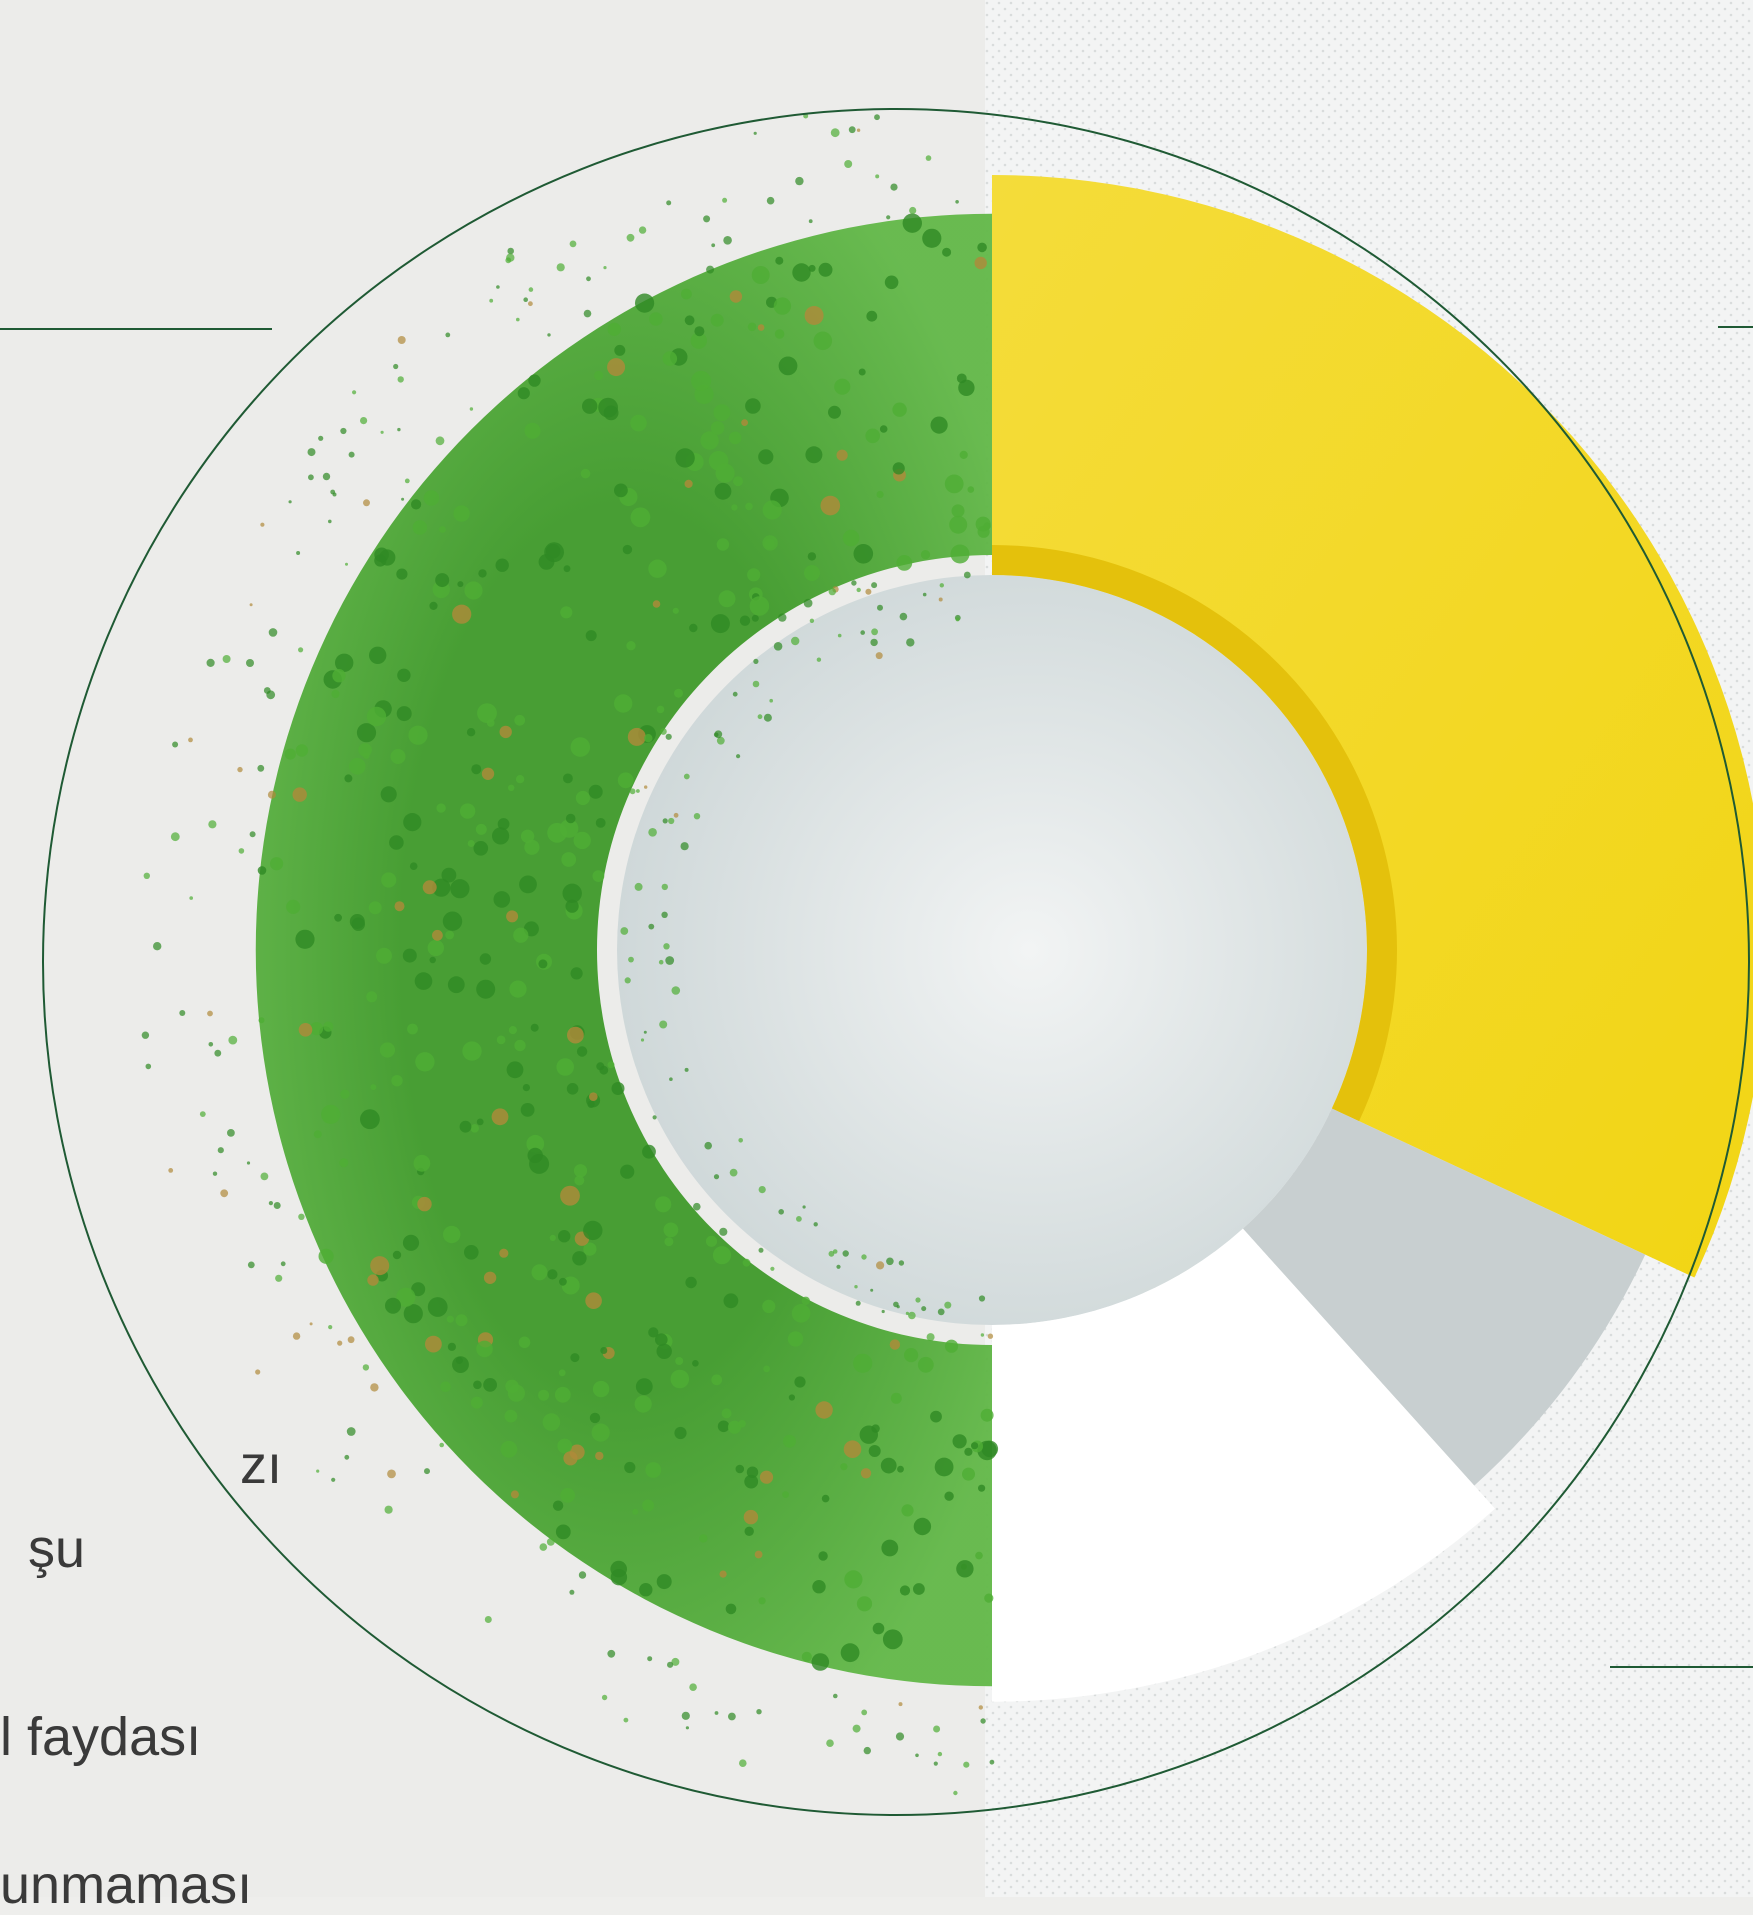 Image resolution: width=1753 pixels, height=1915 pixels. Describe the element at coordinates (261, 1465) in the screenshot. I see `body-text: zı` at that location.